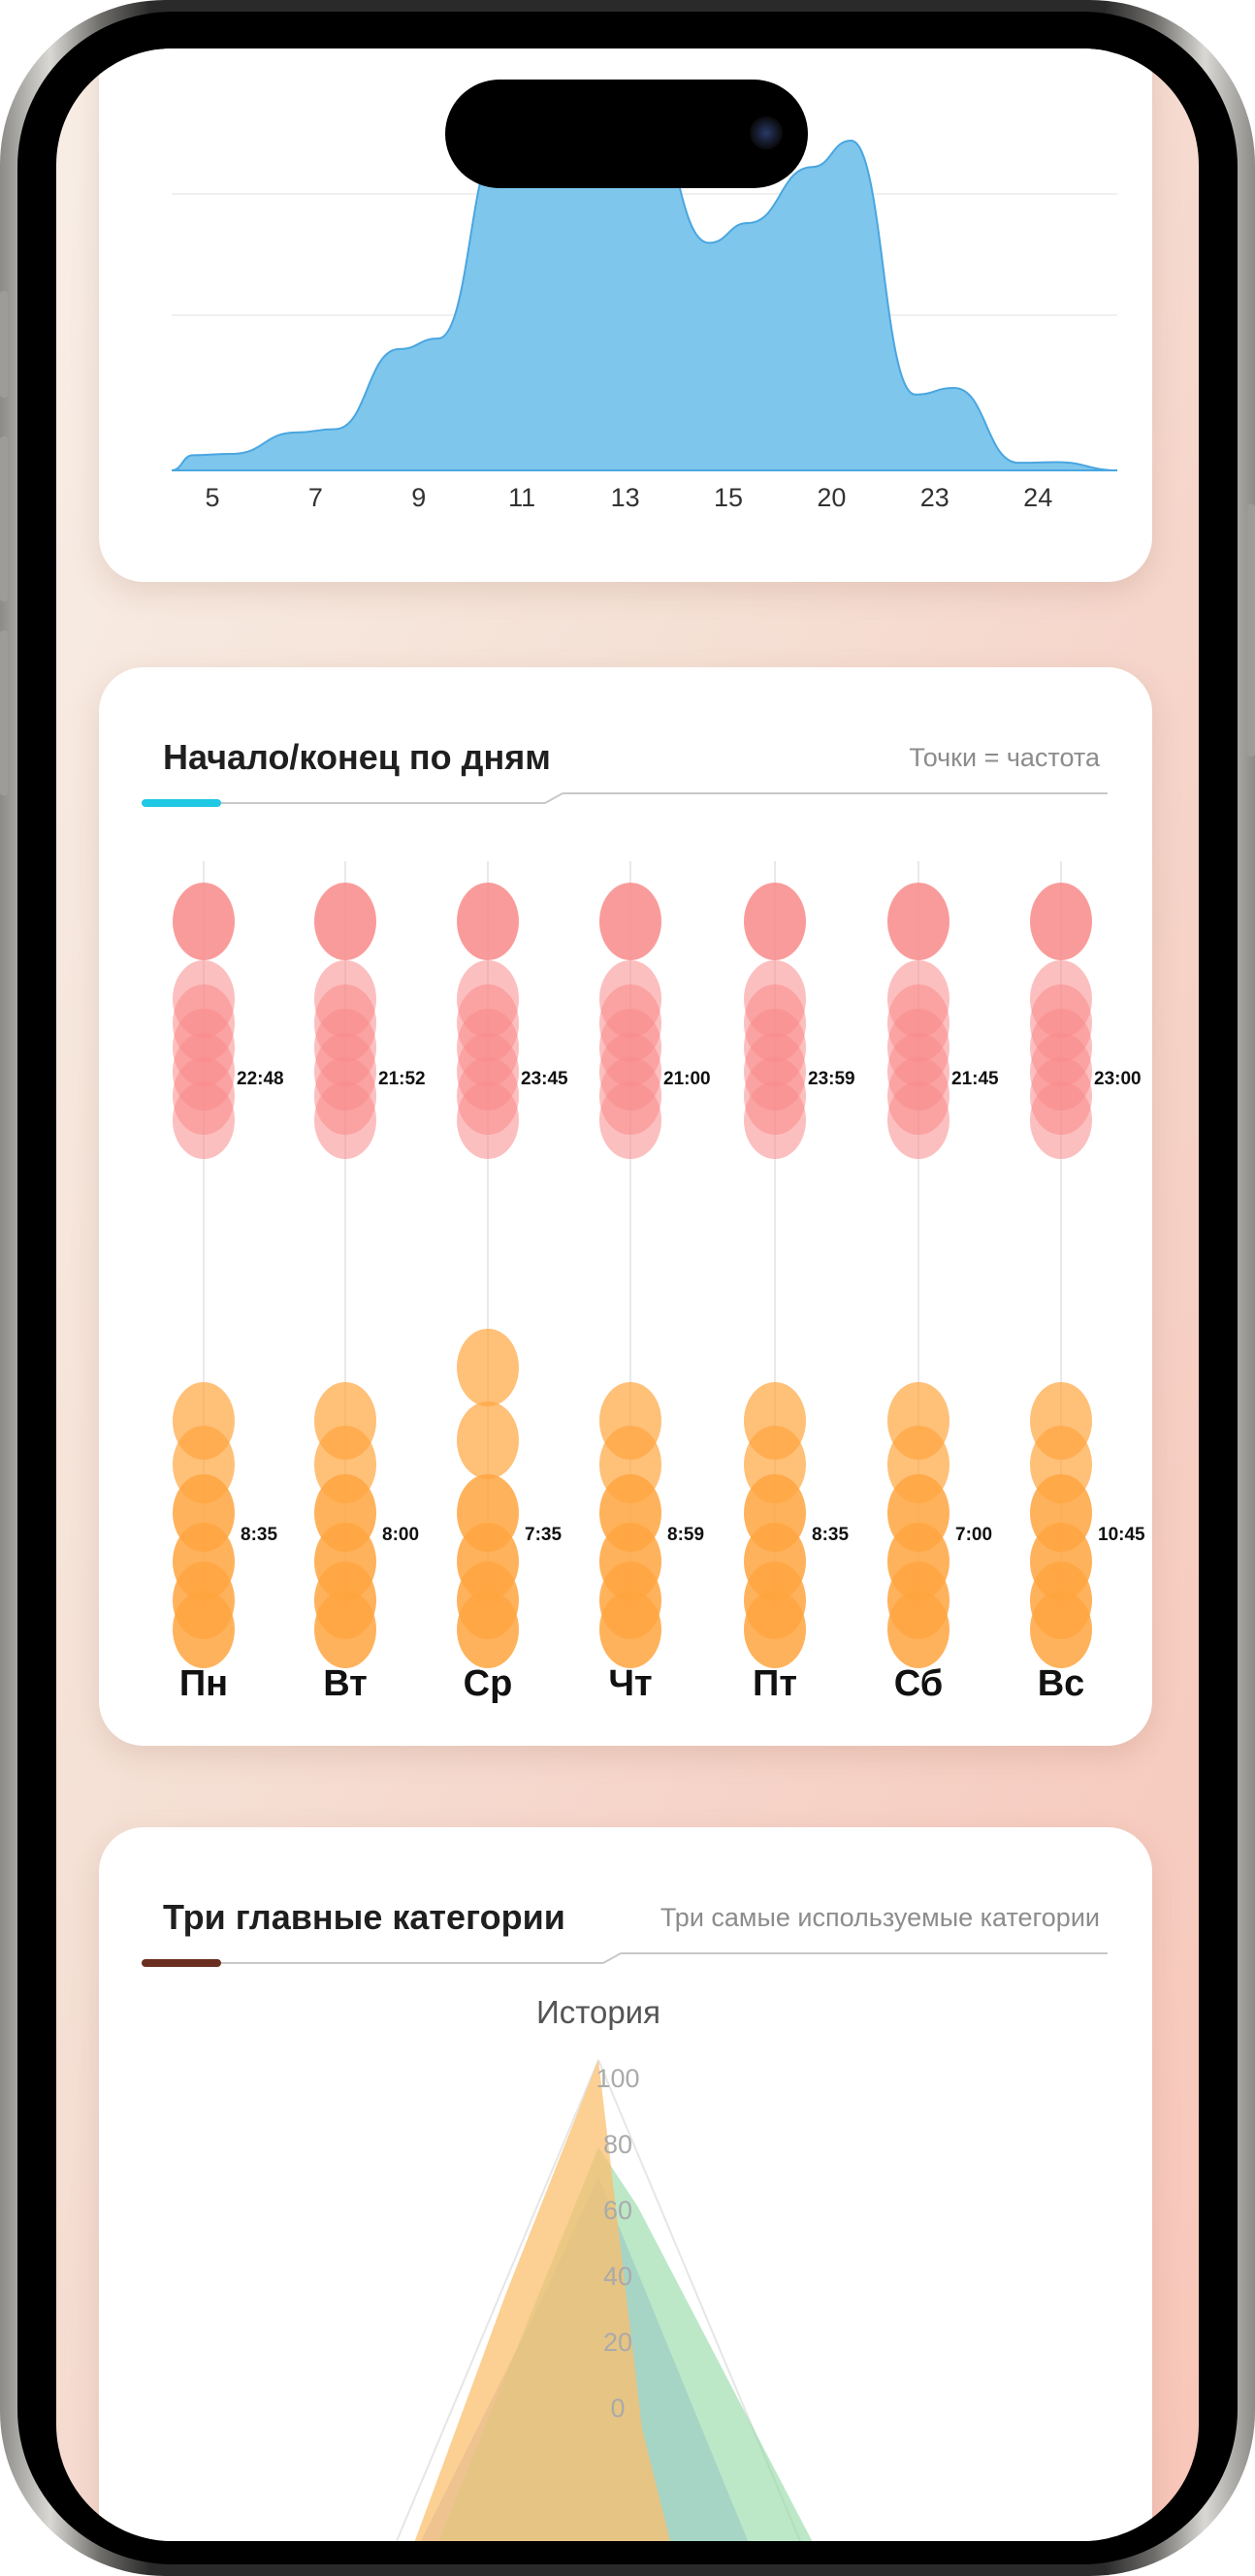  What do you see at coordinates (975, 1079) in the screenshot?
I see `end-time-label: 21:45` at bounding box center [975, 1079].